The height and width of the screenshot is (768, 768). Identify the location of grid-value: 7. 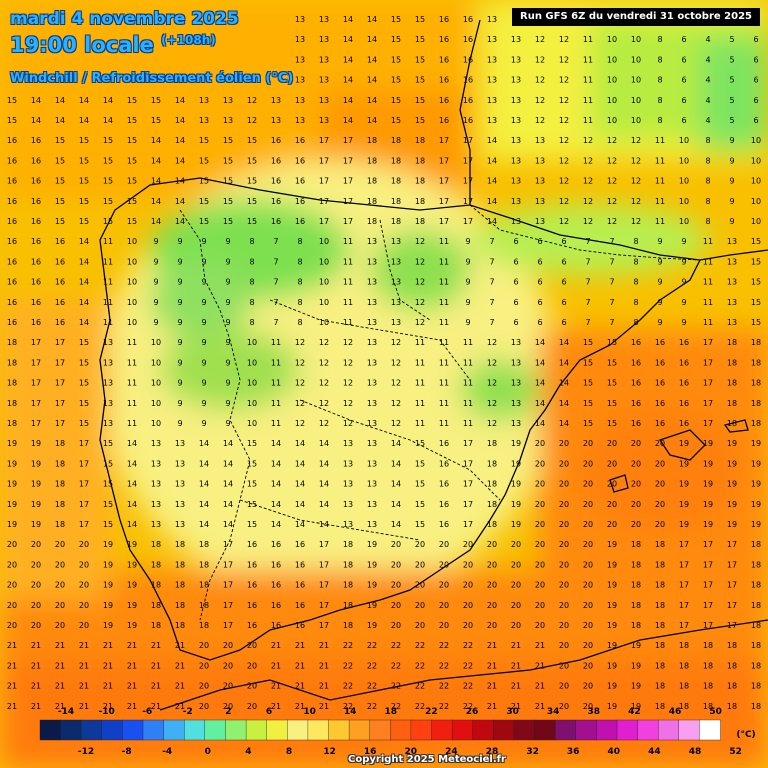
(611, 282).